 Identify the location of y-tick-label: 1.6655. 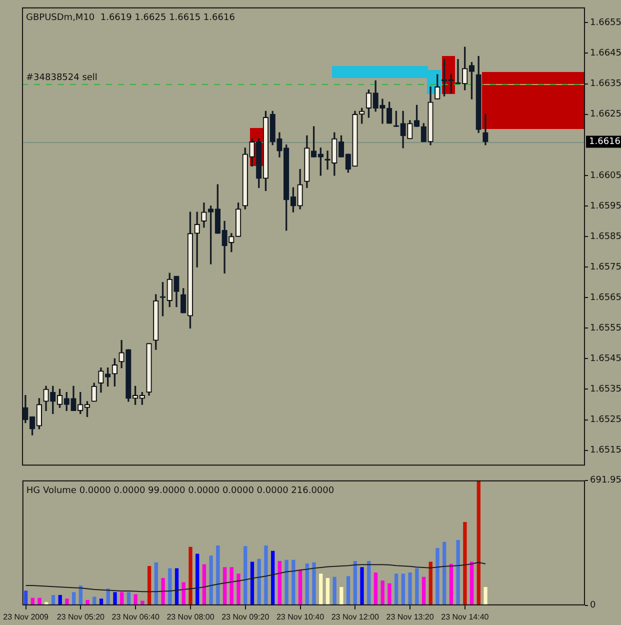
(605, 23).